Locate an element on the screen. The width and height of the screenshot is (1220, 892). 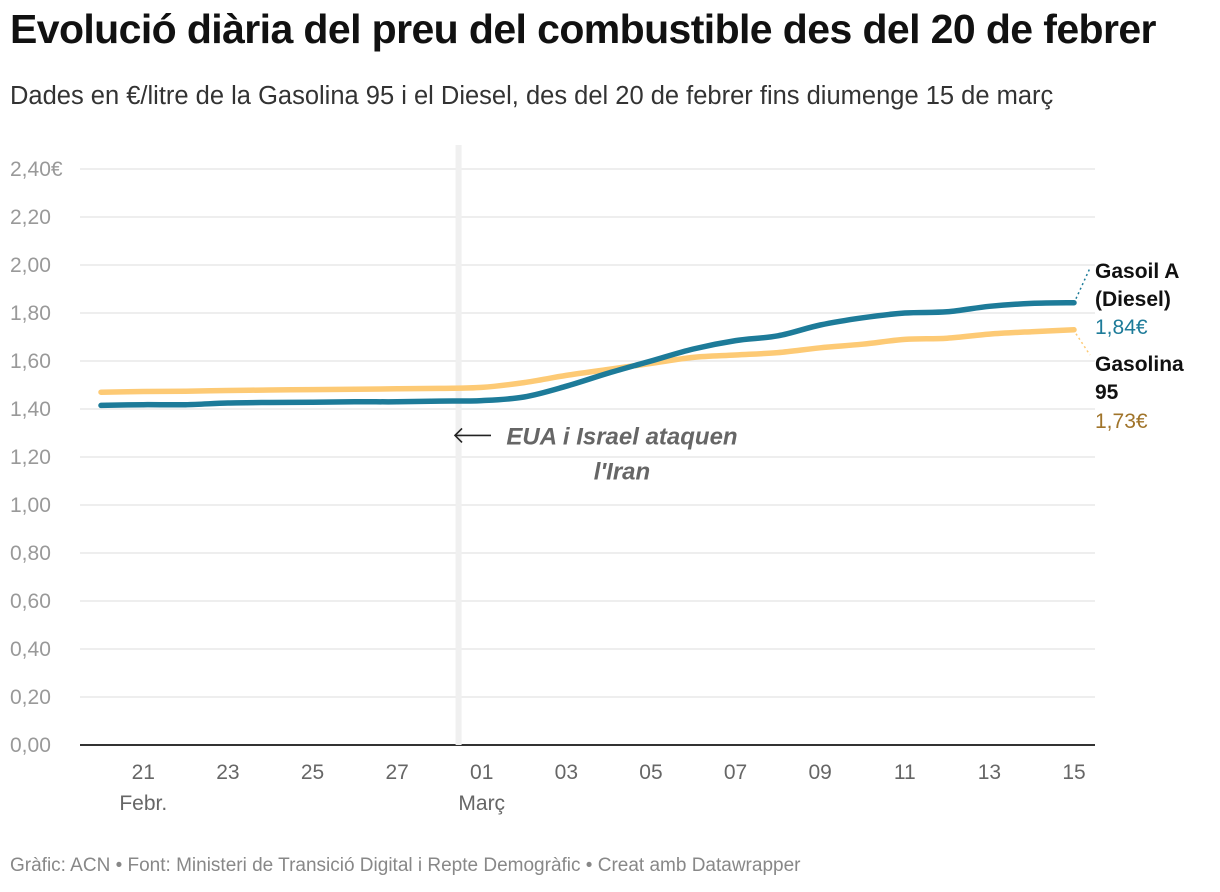
y-tick-label: 2,20 is located at coordinates (30, 217).